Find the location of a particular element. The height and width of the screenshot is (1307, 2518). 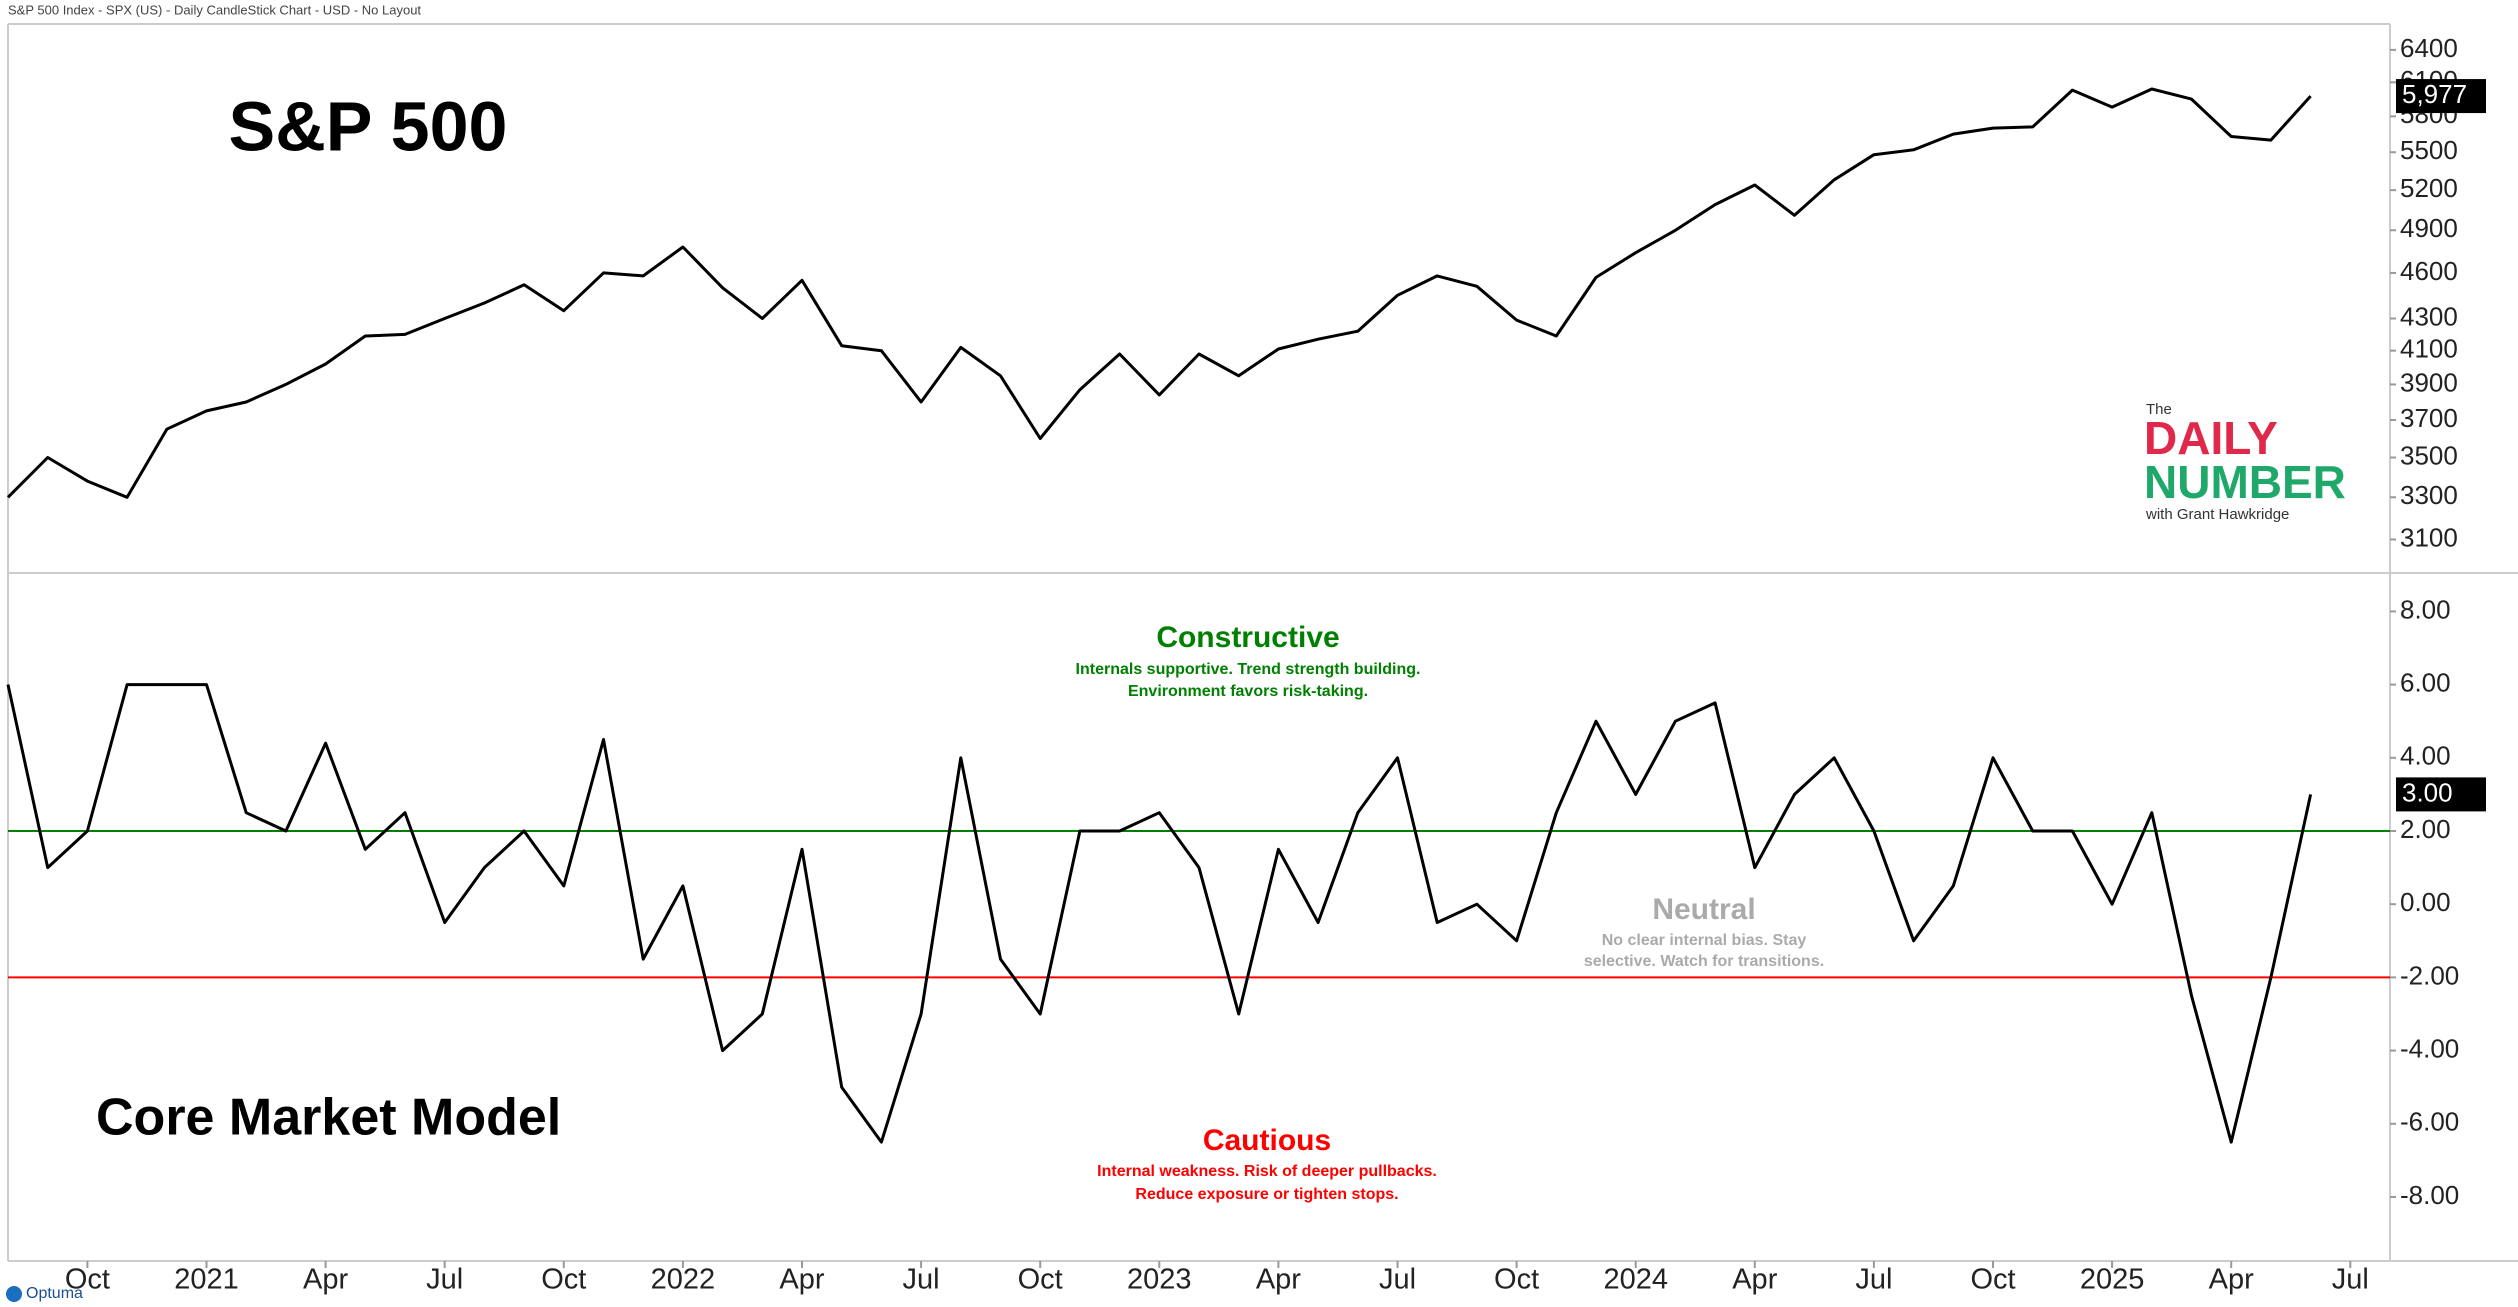

logo-text: DAILY is located at coordinates (2211, 438).